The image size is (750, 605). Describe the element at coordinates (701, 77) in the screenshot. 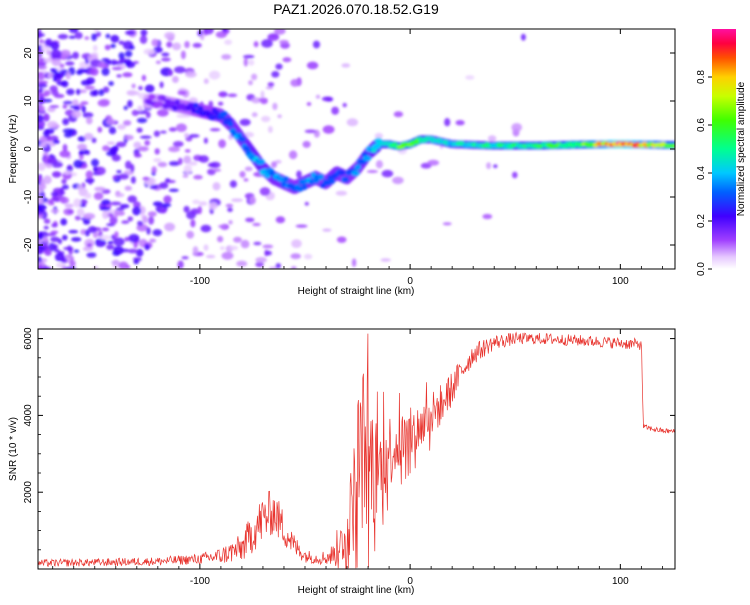

I see `colorbar-tick-label: 0.8` at that location.